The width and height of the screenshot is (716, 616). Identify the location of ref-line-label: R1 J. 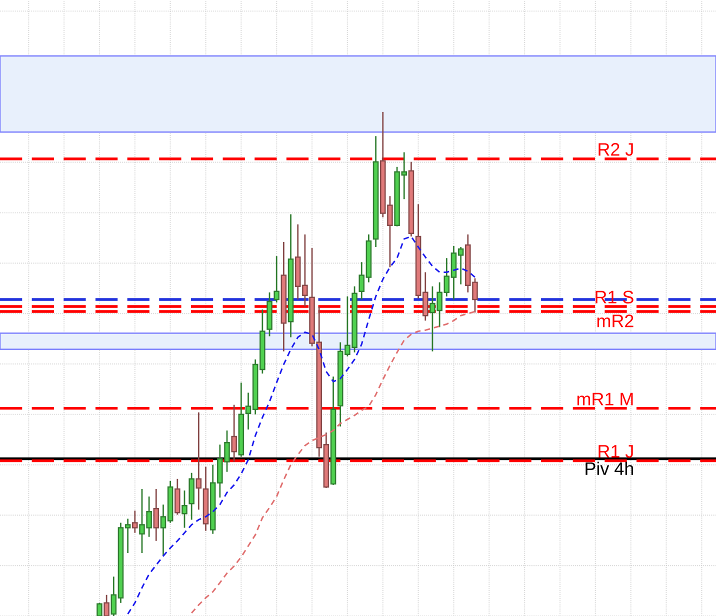
(615, 451).